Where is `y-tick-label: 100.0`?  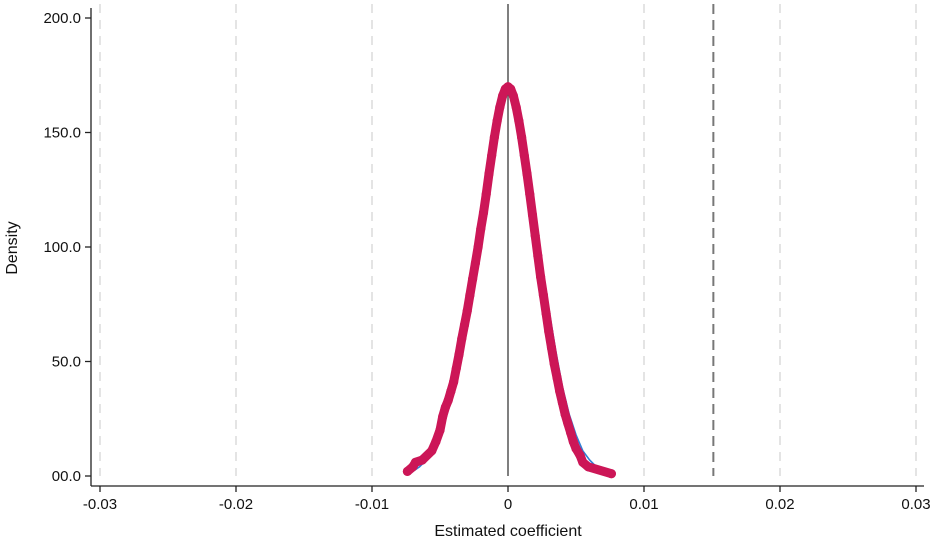 y-tick-label: 100.0 is located at coordinates (62, 247).